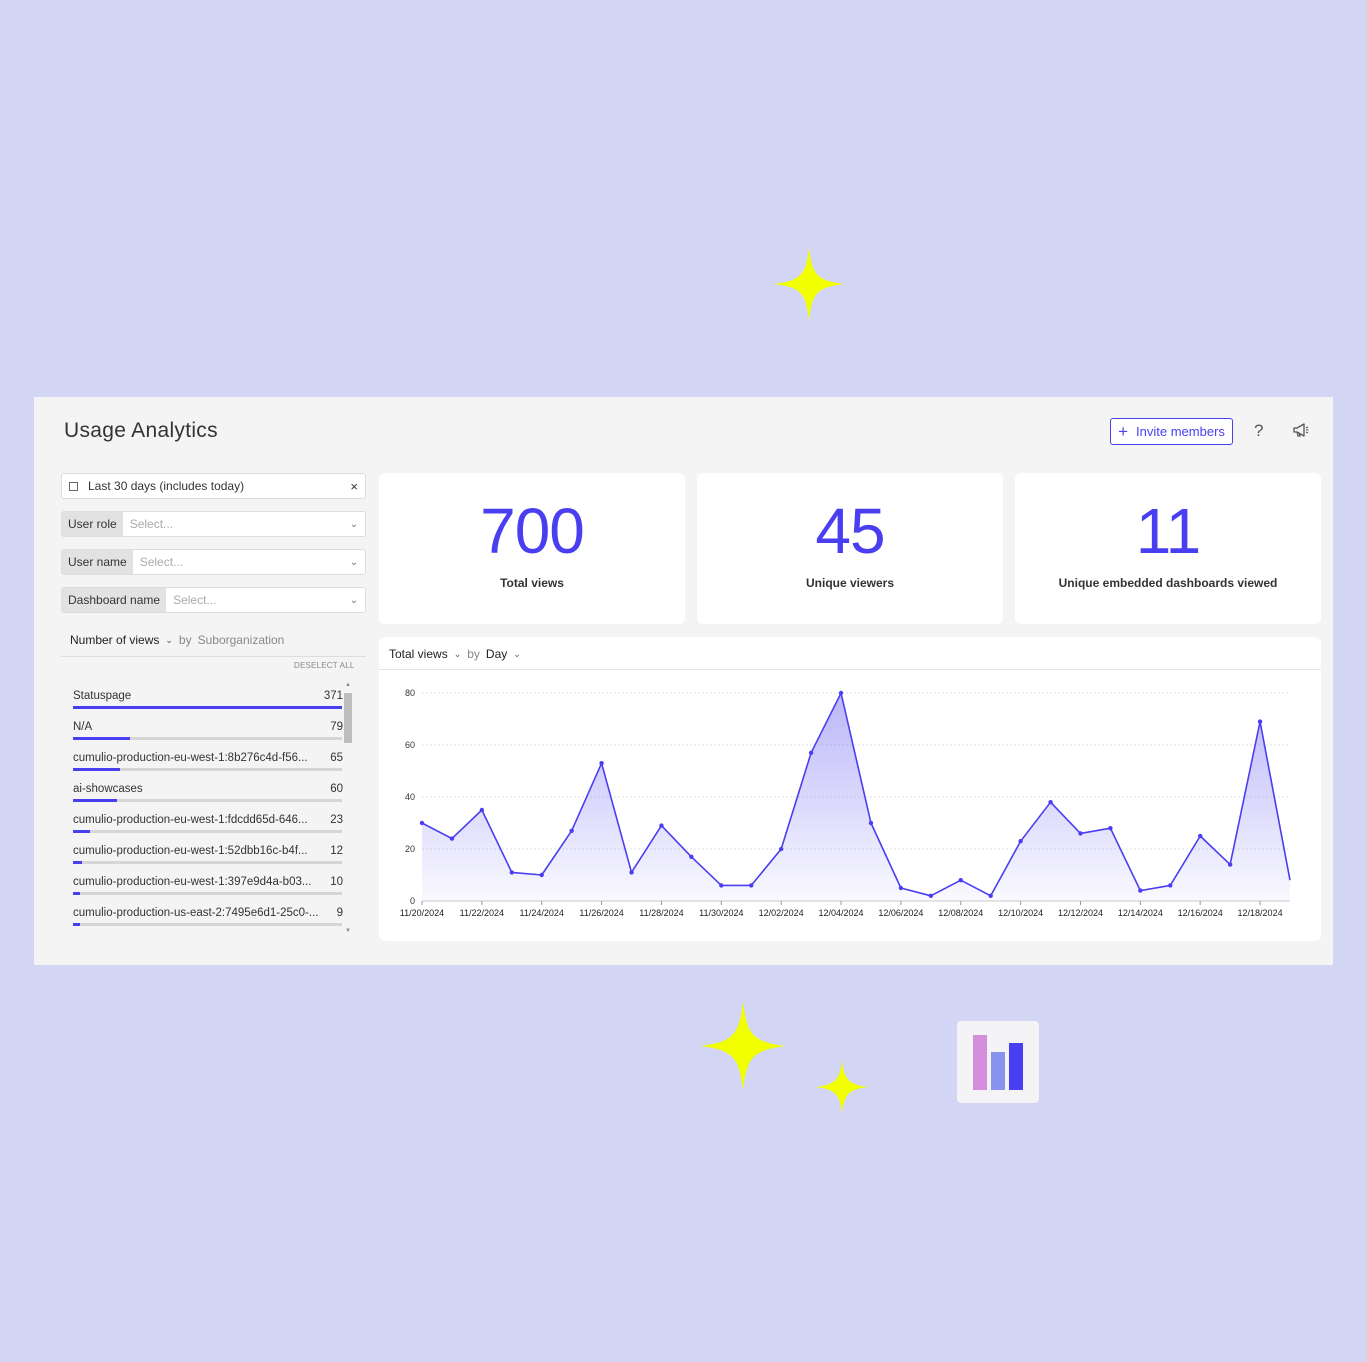 The image size is (1367, 1362). I want to click on list-item-name: Statuspage, so click(102, 696).